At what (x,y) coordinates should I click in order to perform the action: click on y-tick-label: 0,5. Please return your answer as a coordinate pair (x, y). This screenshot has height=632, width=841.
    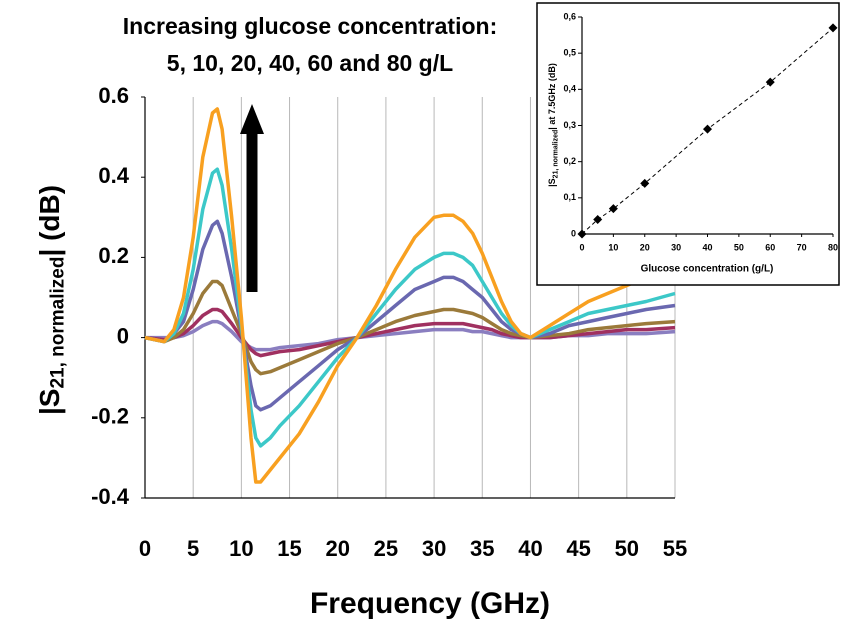
    Looking at the image, I should click on (569, 53).